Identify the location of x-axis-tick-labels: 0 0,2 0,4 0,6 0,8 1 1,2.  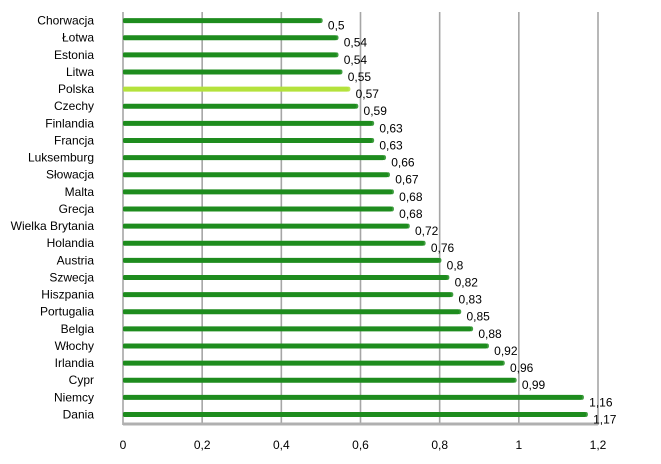
(363, 445).